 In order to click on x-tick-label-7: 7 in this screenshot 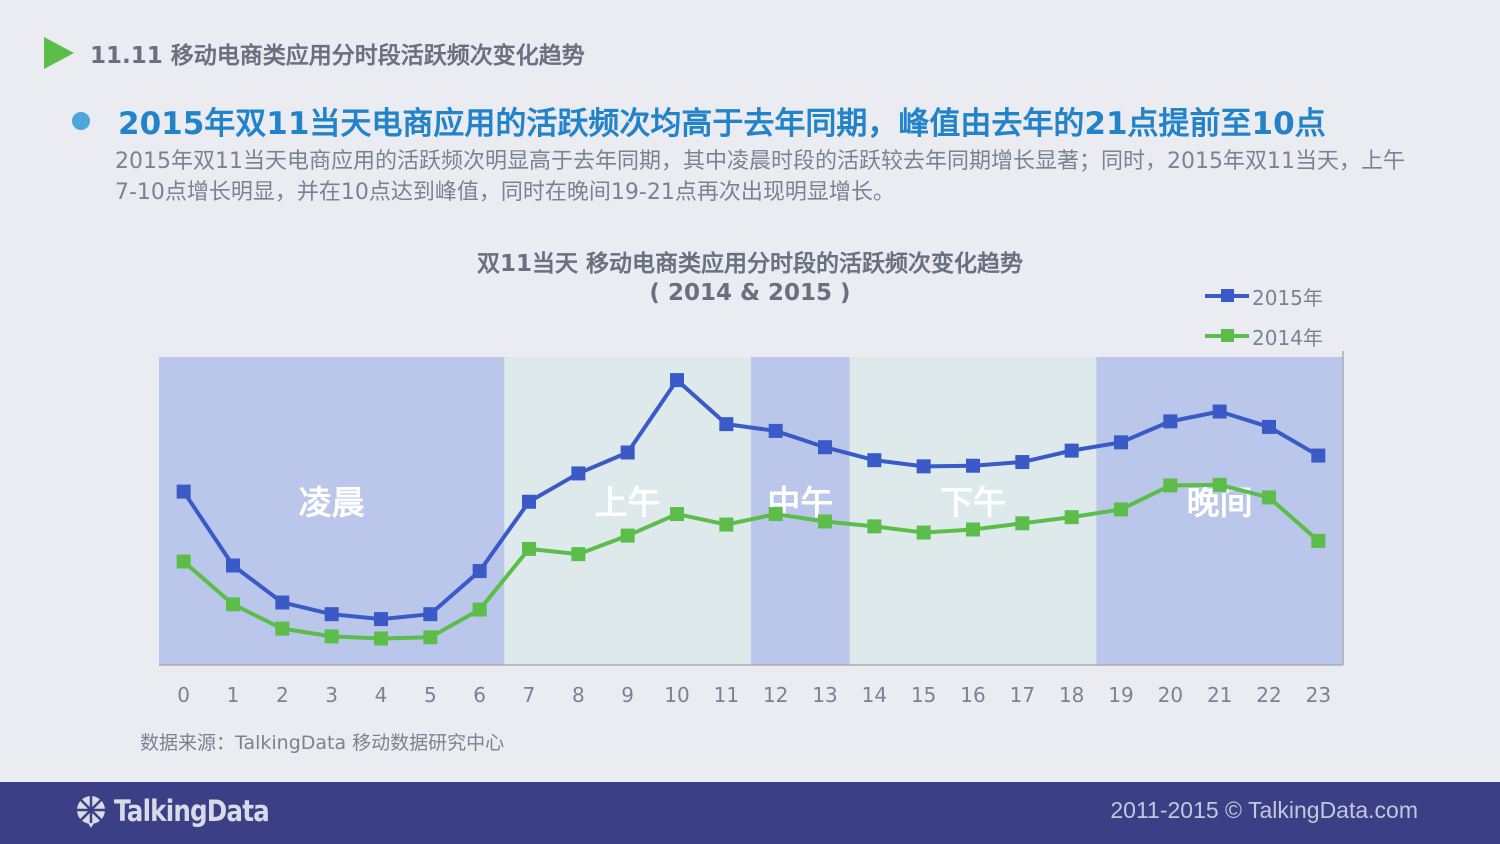, I will do `click(529, 695)`.